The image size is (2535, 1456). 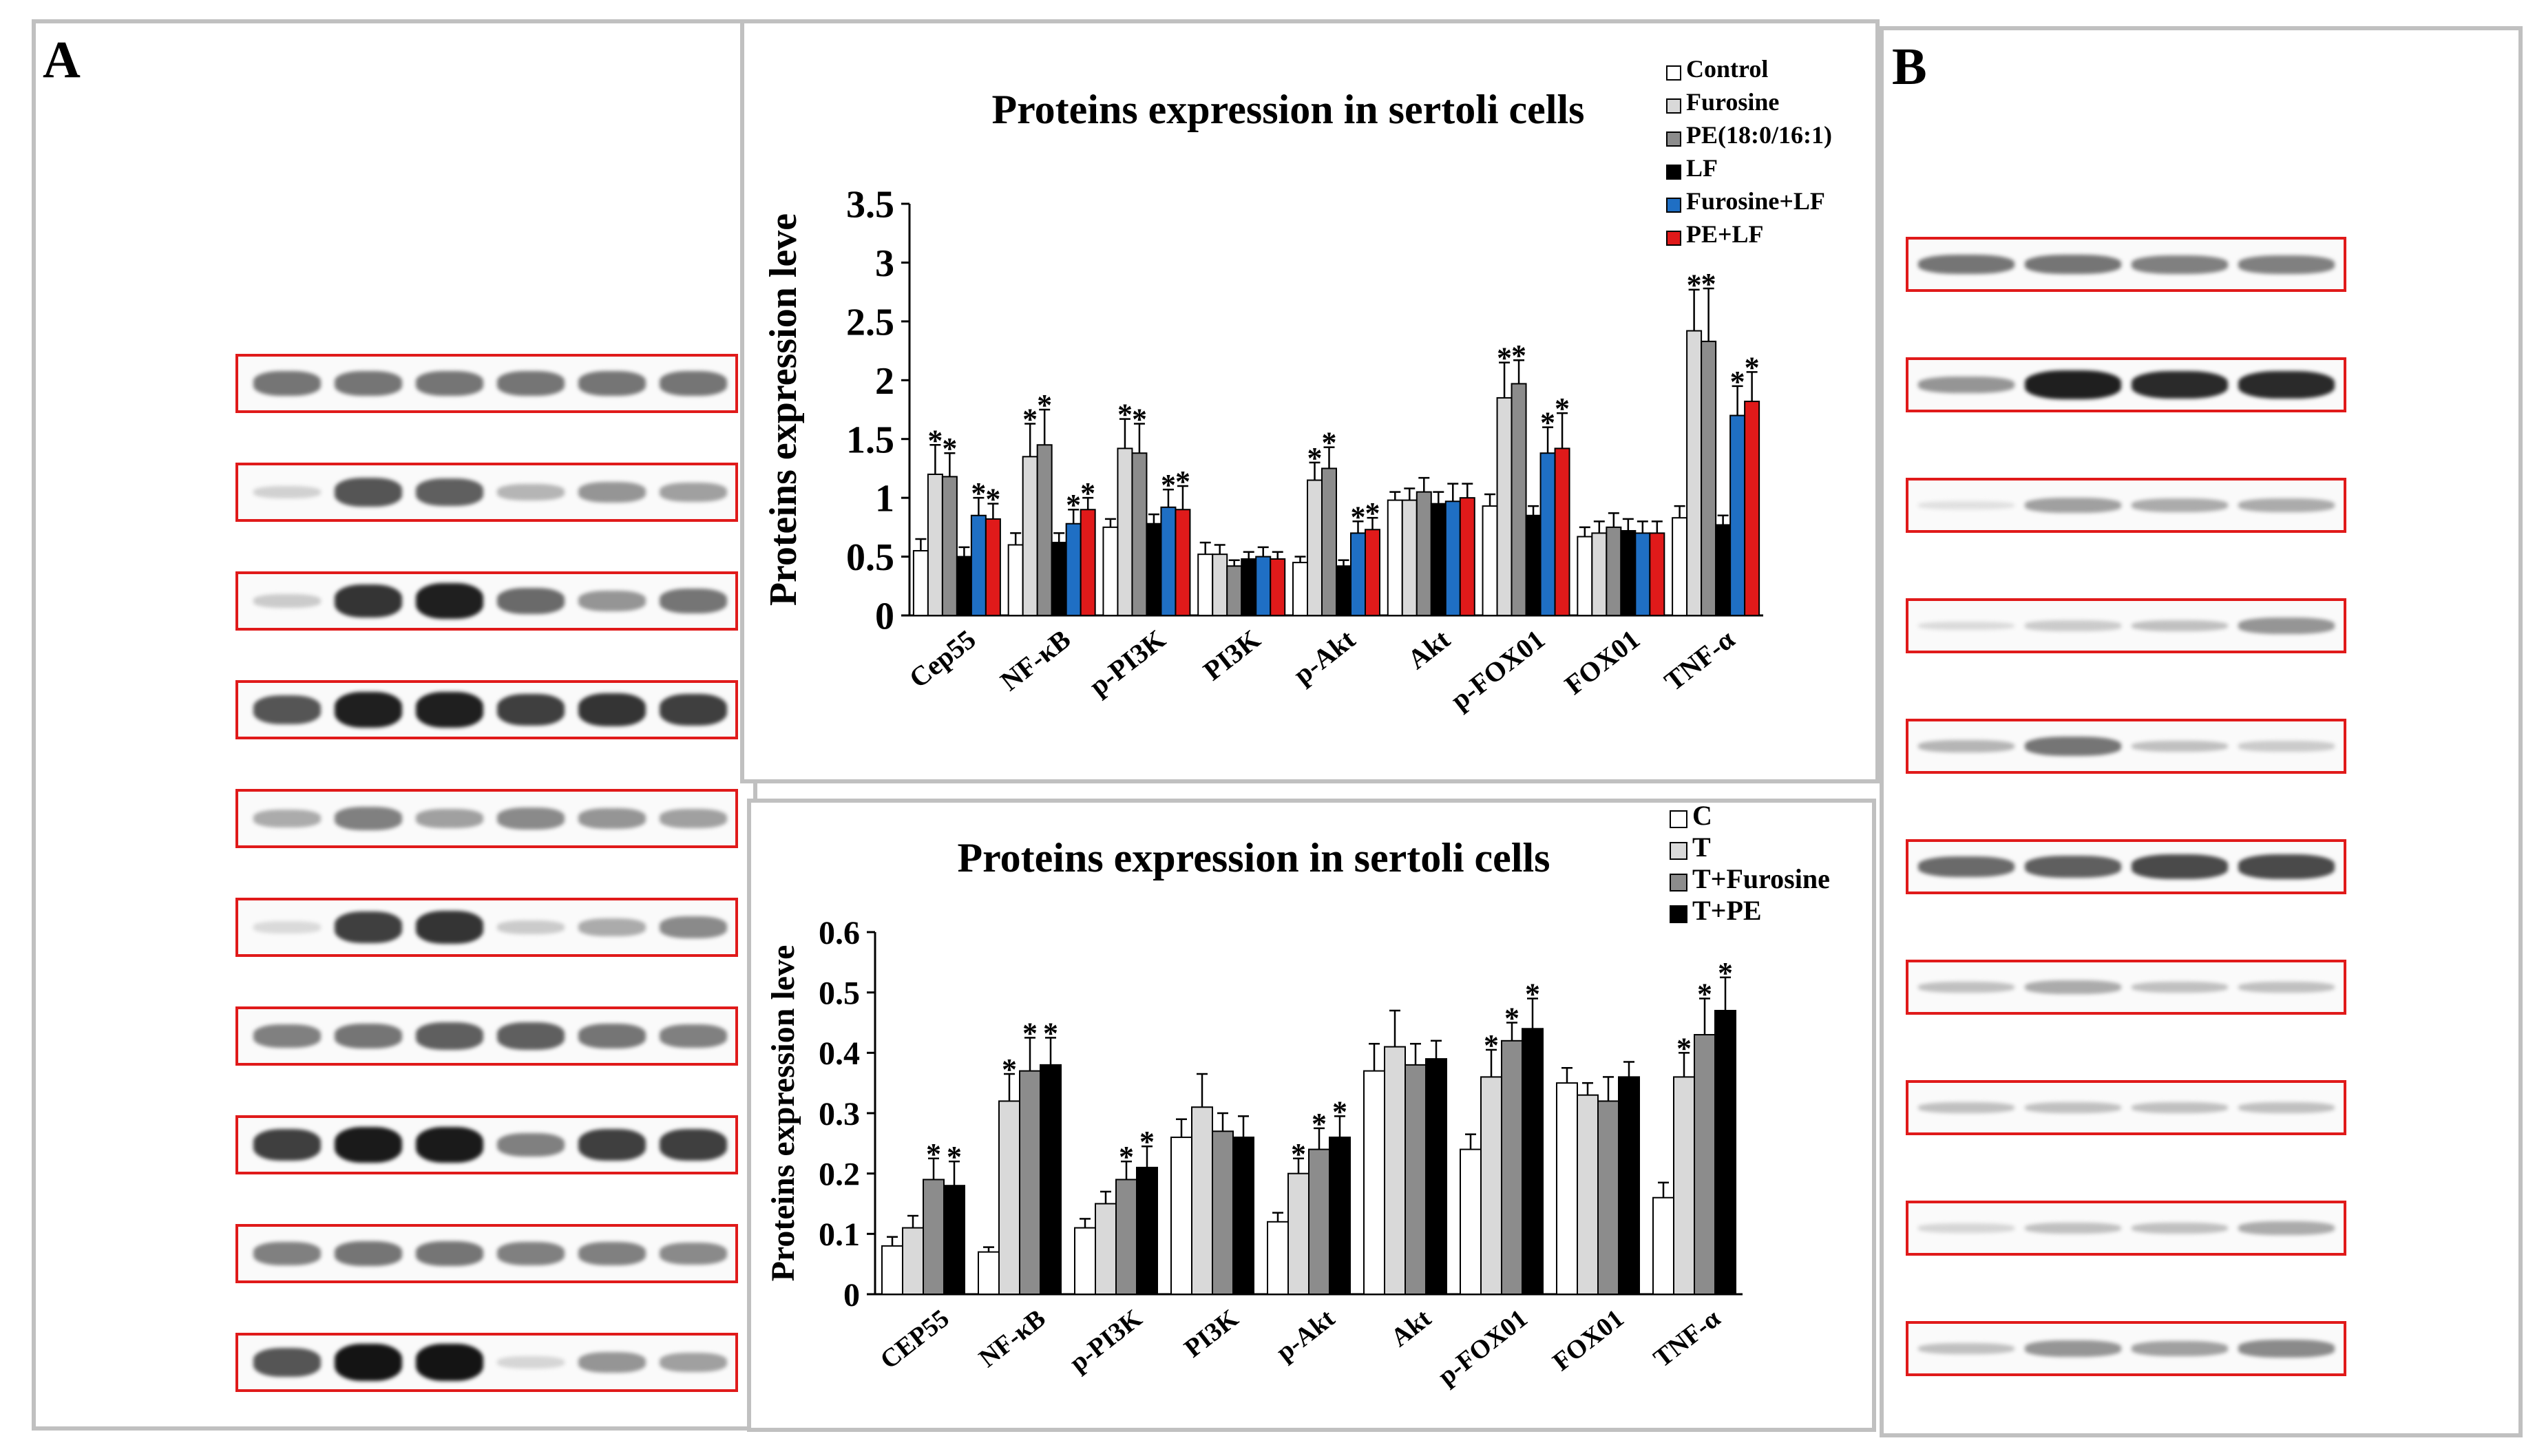 I want to click on y-tick-label: 0, so click(x=851, y=1295).